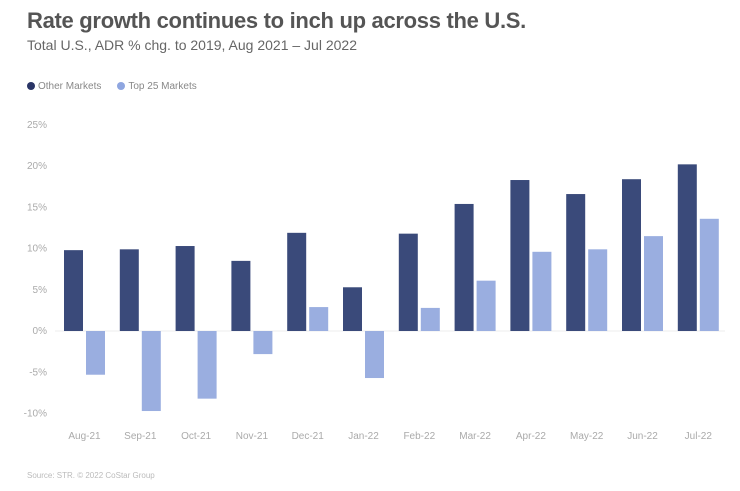  I want to click on x-tick-label: Jan-22, so click(363, 436).